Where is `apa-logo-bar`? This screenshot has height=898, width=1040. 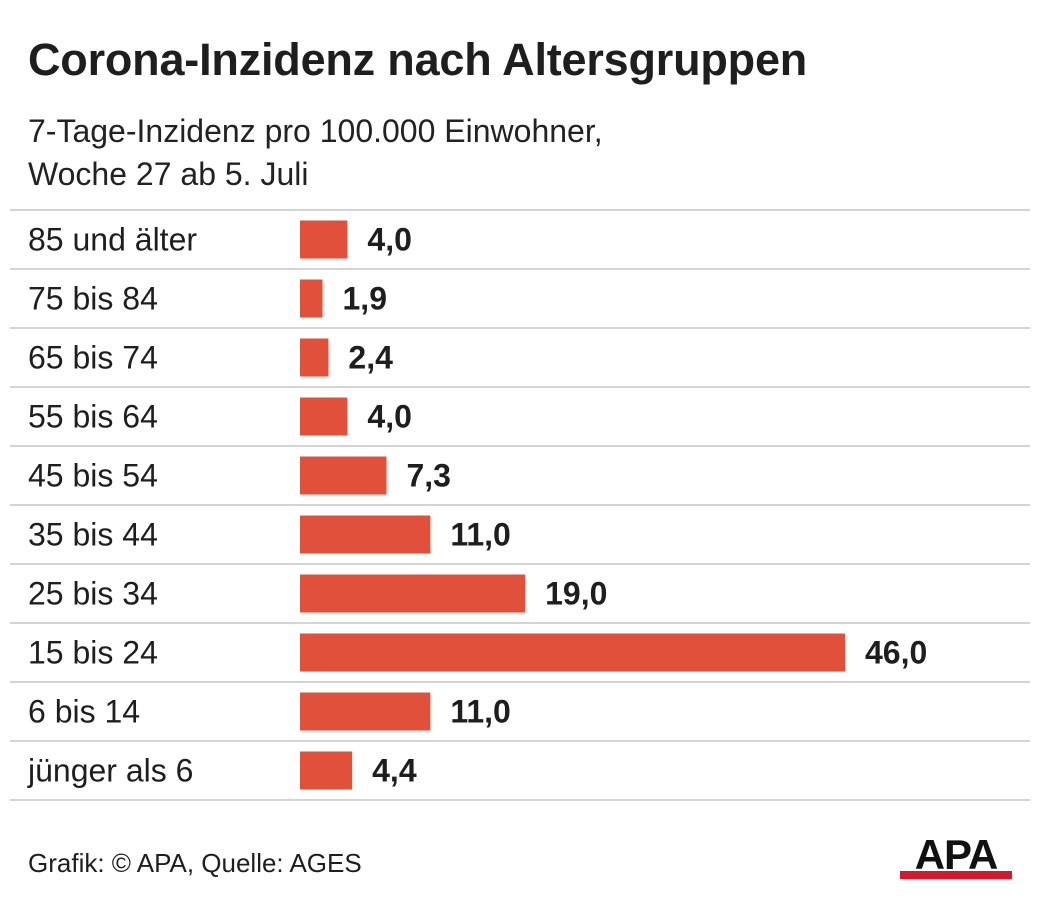
apa-logo-bar is located at coordinates (956, 875).